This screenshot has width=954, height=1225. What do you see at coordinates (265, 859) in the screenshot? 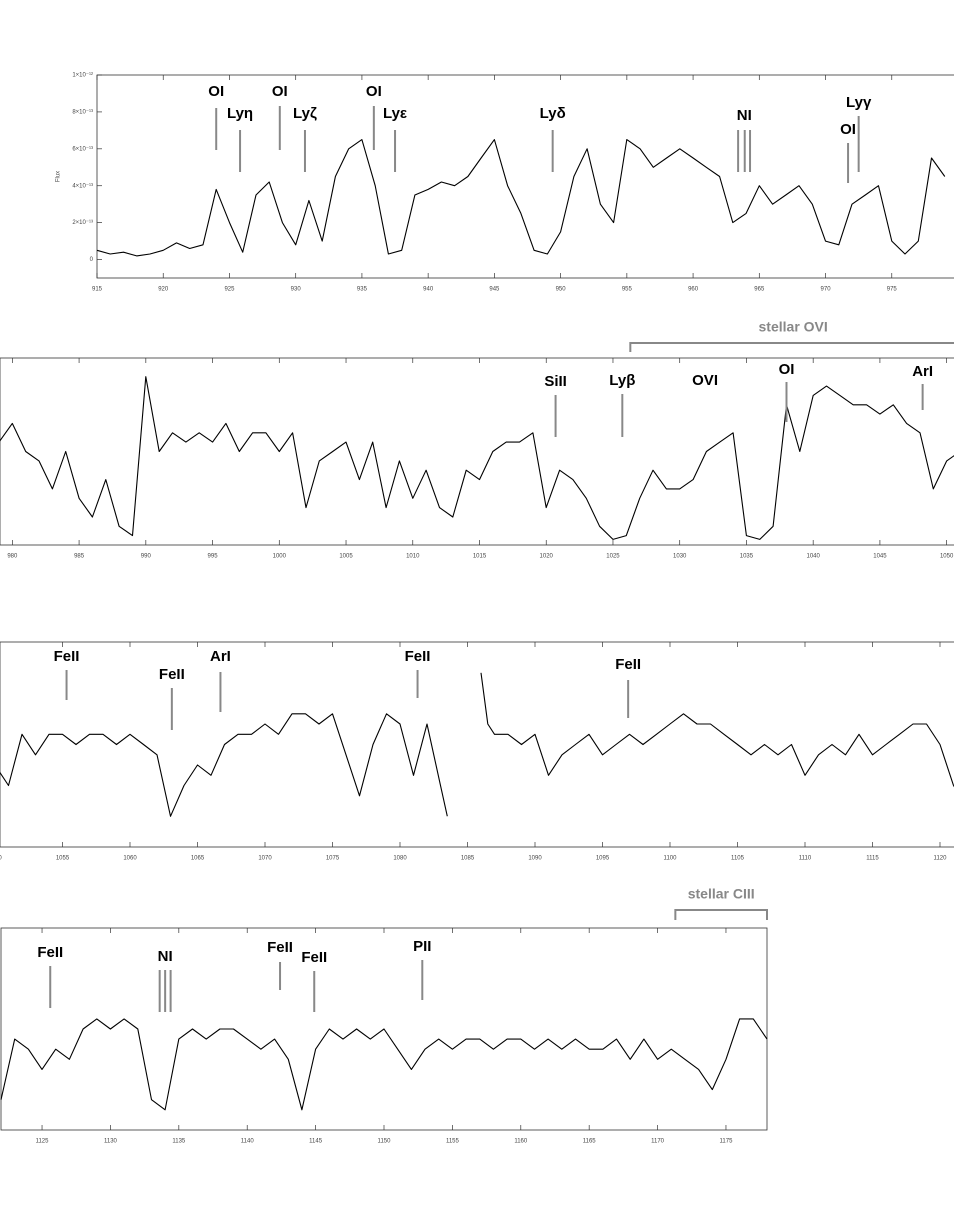
I see `x-tick-label: 1070` at bounding box center [265, 859].